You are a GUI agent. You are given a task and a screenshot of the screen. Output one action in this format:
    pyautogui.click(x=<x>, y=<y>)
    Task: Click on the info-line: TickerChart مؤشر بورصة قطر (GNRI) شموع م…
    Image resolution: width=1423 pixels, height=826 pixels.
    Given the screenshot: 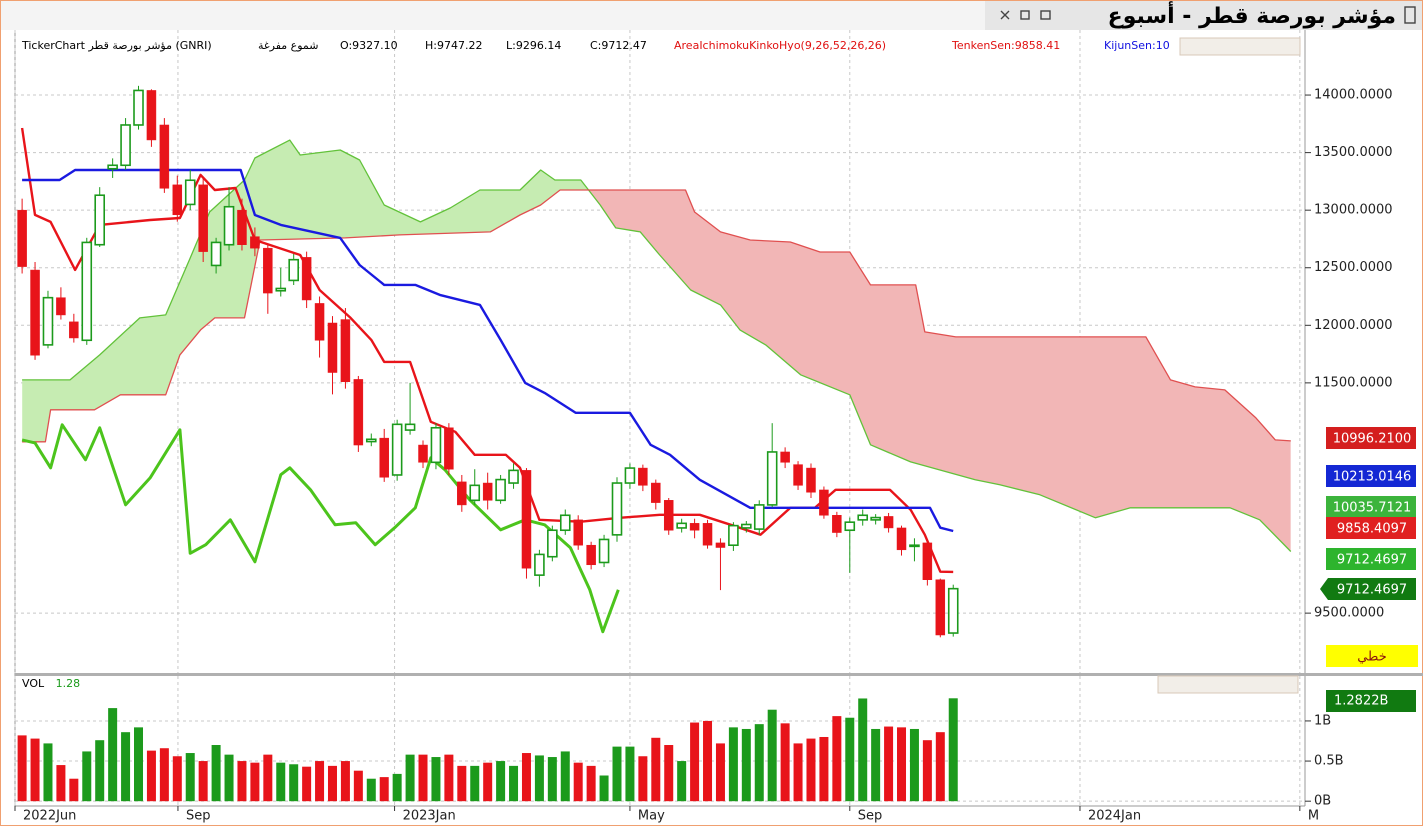 What is the action you would take?
    pyautogui.click(x=595, y=45)
    